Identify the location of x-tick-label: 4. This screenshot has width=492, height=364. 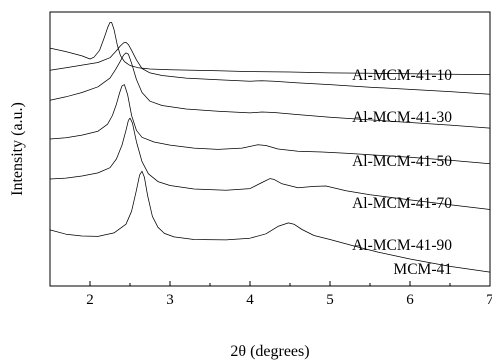
(250, 300).